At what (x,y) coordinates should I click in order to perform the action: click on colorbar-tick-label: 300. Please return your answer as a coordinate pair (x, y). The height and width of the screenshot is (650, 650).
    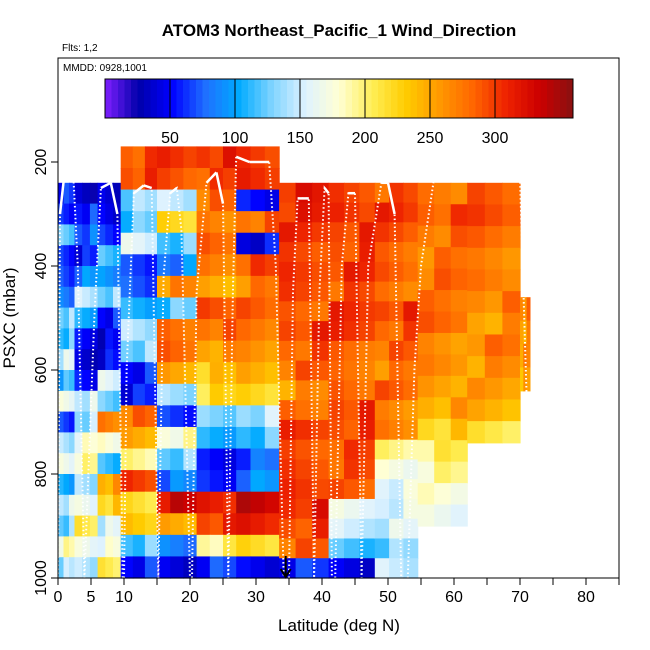
    Looking at the image, I should click on (495, 138).